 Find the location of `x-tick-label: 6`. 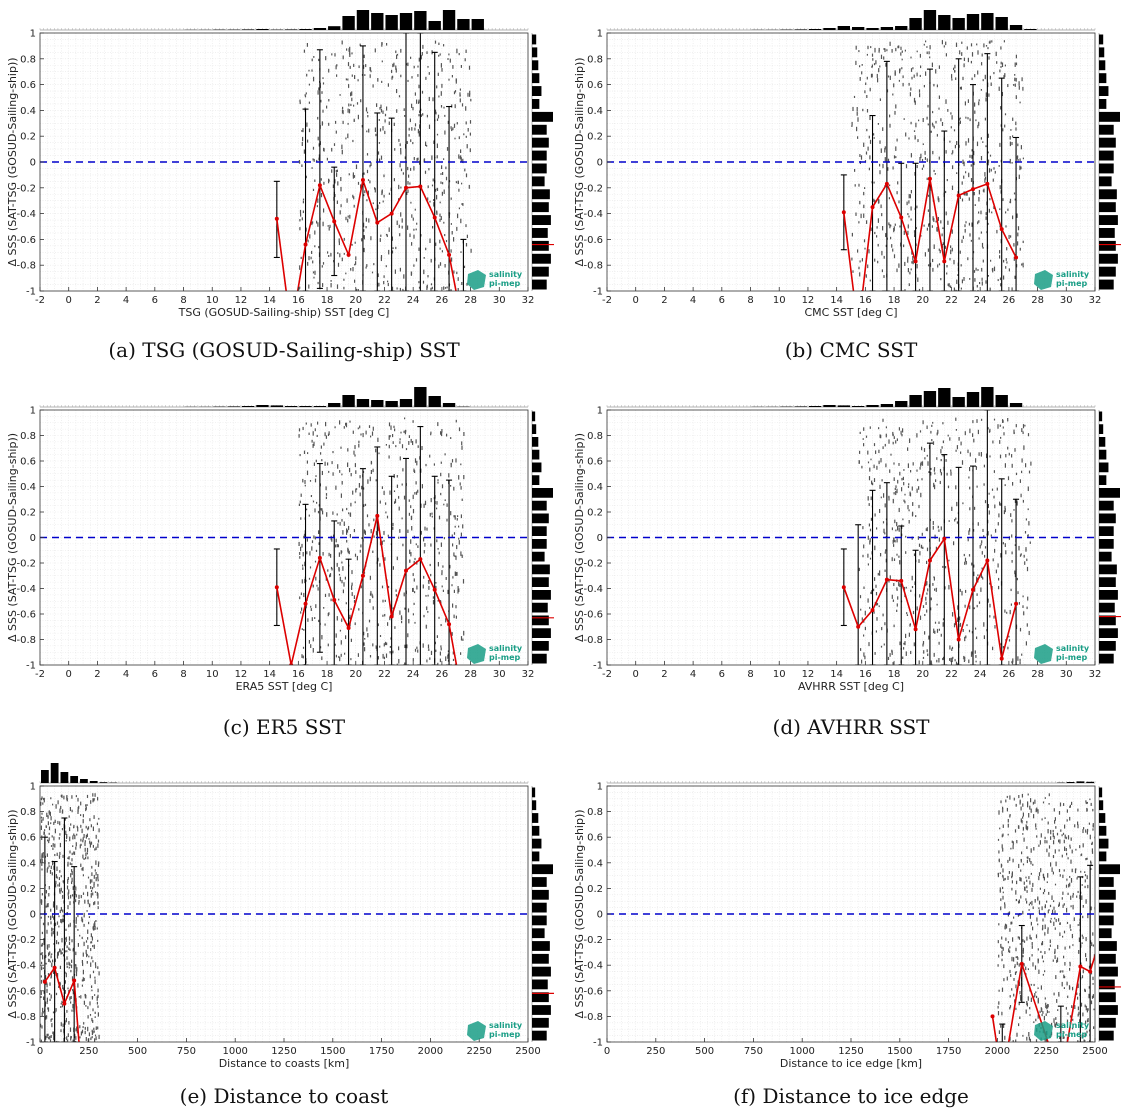

x-tick-label: 6 is located at coordinates (722, 300).